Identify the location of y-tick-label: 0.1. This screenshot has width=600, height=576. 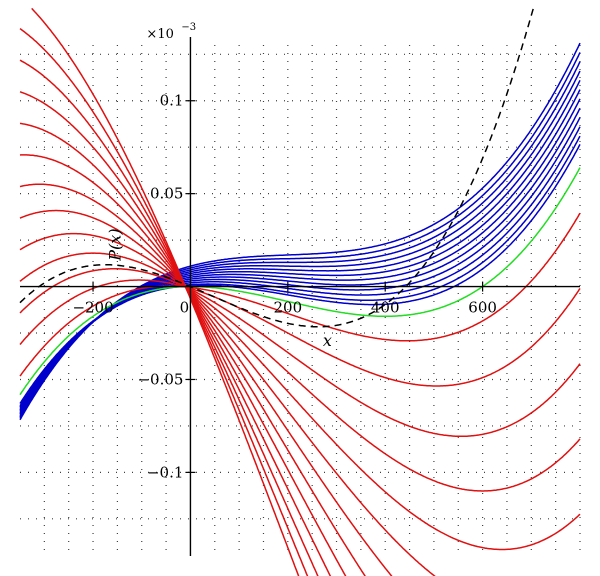
(172, 101).